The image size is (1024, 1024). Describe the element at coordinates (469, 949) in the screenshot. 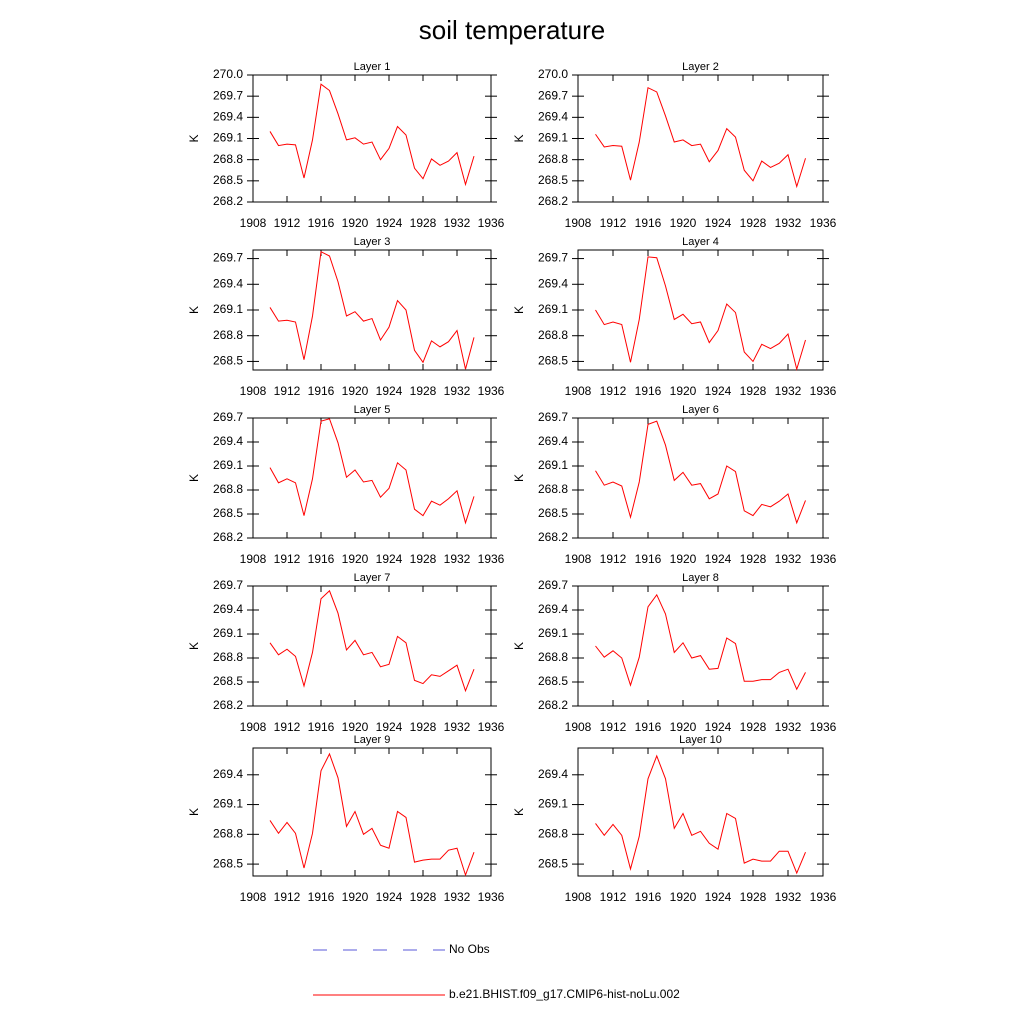

I see `legend-label: No Obs` at that location.